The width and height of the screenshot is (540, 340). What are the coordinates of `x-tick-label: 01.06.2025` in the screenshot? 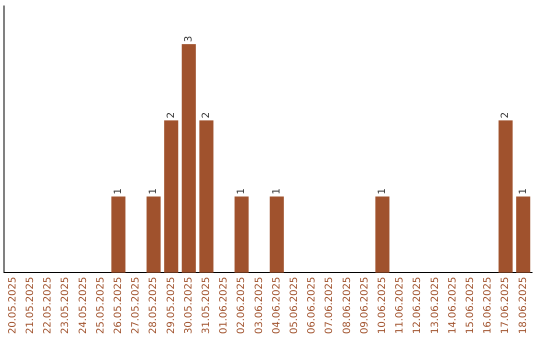 It's located at (224, 305).